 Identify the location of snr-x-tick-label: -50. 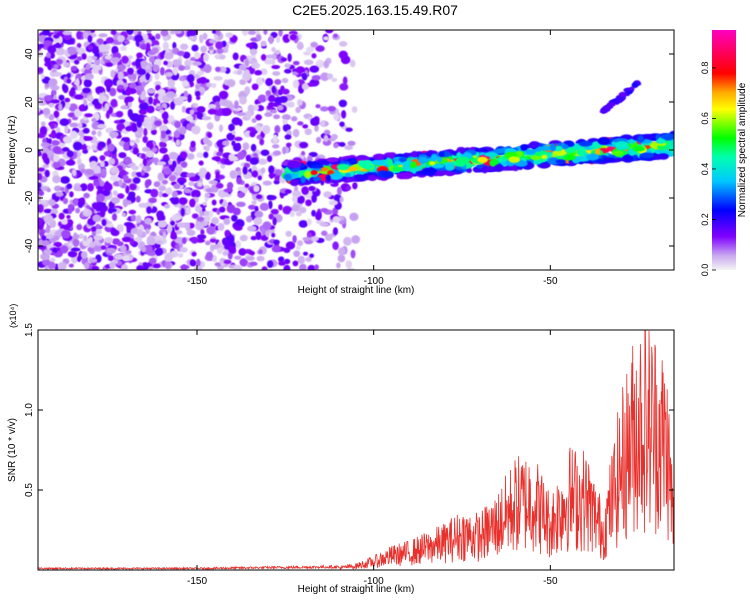
(550, 581).